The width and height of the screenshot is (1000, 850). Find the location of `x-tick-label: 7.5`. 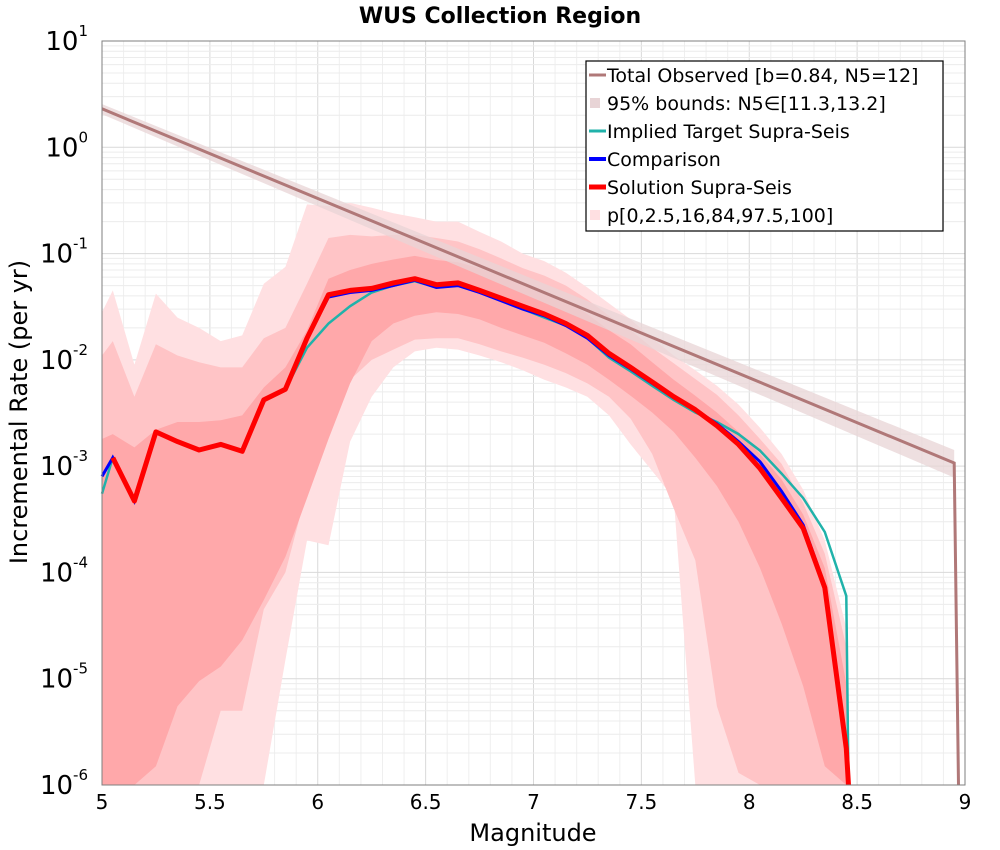

x-tick-label: 7.5 is located at coordinates (641, 802).